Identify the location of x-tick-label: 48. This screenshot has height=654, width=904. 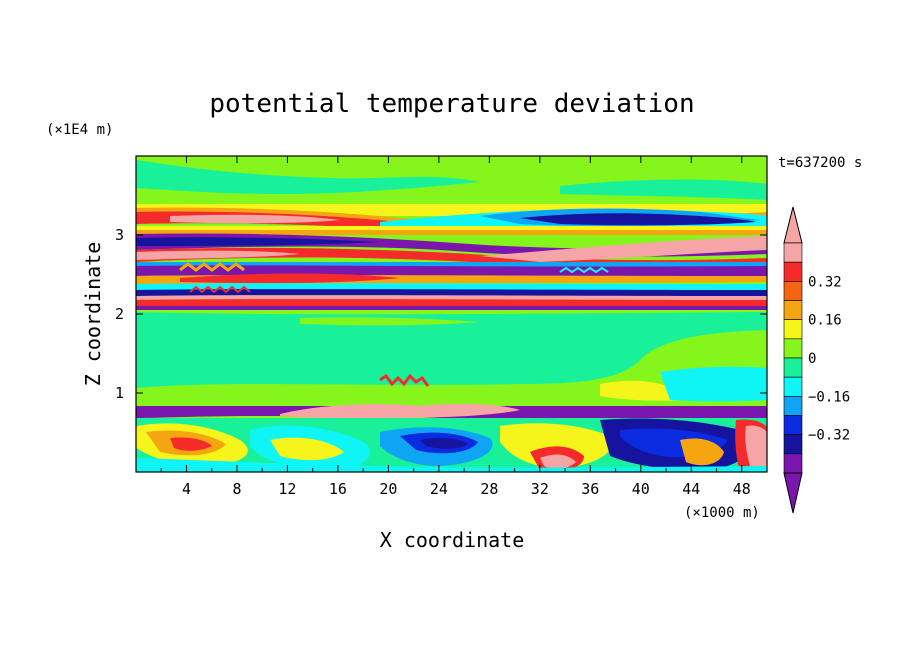
(742, 489).